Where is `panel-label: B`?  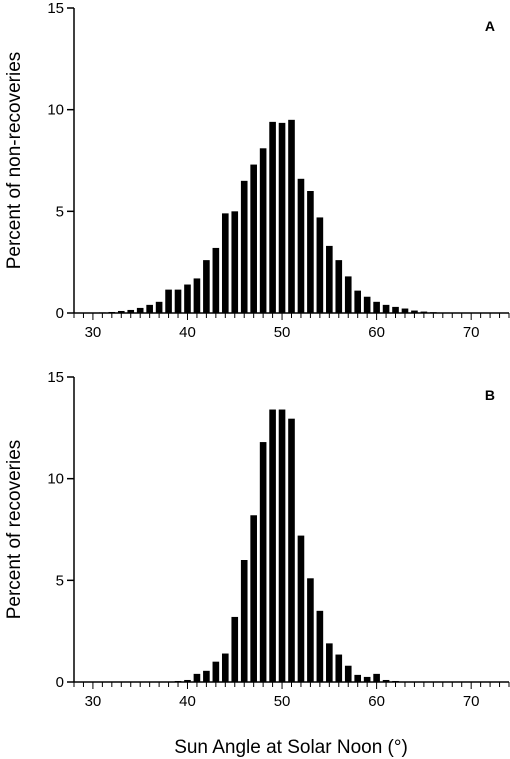
panel-label: B is located at coordinates (490, 395).